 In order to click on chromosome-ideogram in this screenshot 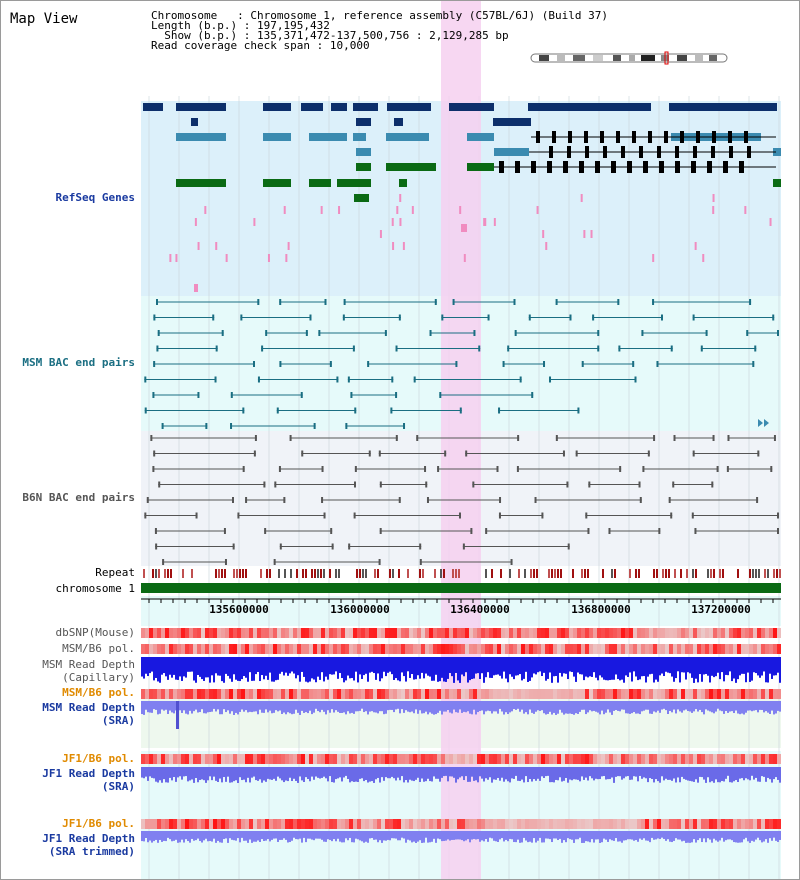, I will do `click(629, 58)`.